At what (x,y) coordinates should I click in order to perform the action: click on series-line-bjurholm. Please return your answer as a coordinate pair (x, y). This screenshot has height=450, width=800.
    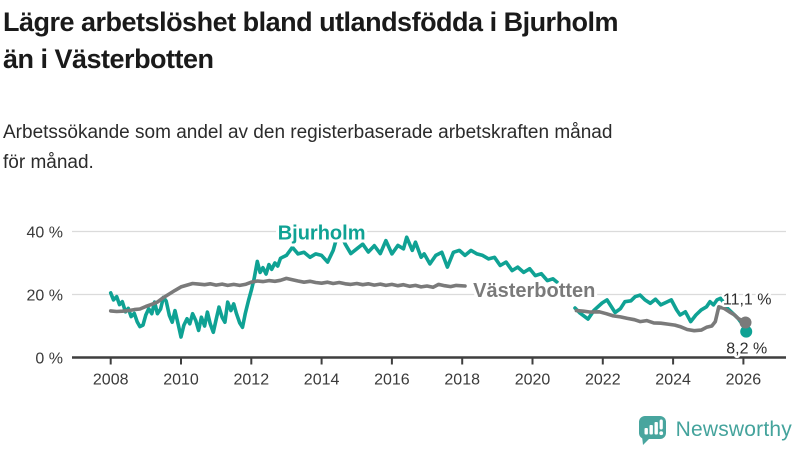
    Looking at the image, I should click on (661, 313).